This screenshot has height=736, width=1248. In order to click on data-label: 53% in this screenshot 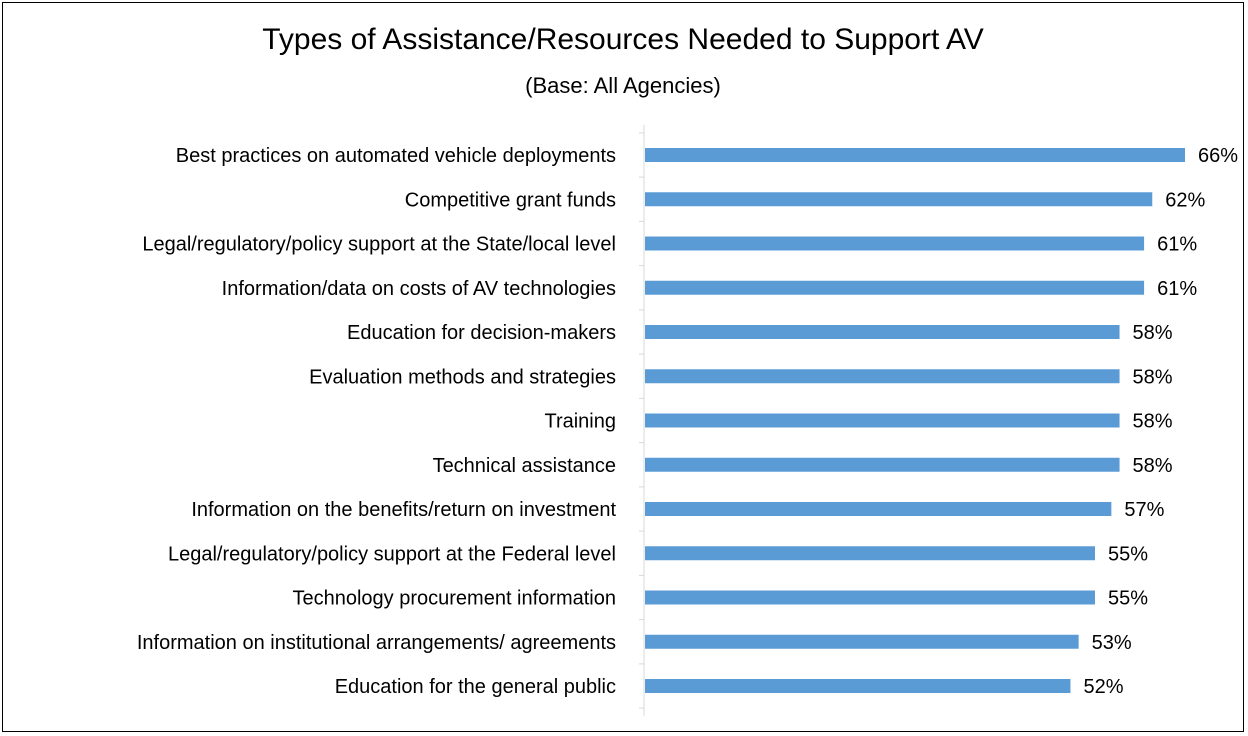, I will do `click(1112, 643)`.